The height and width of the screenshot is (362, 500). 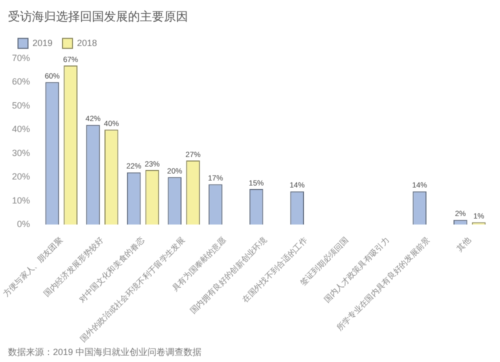 I want to click on x-tick-label: 其他, so click(x=463, y=245).